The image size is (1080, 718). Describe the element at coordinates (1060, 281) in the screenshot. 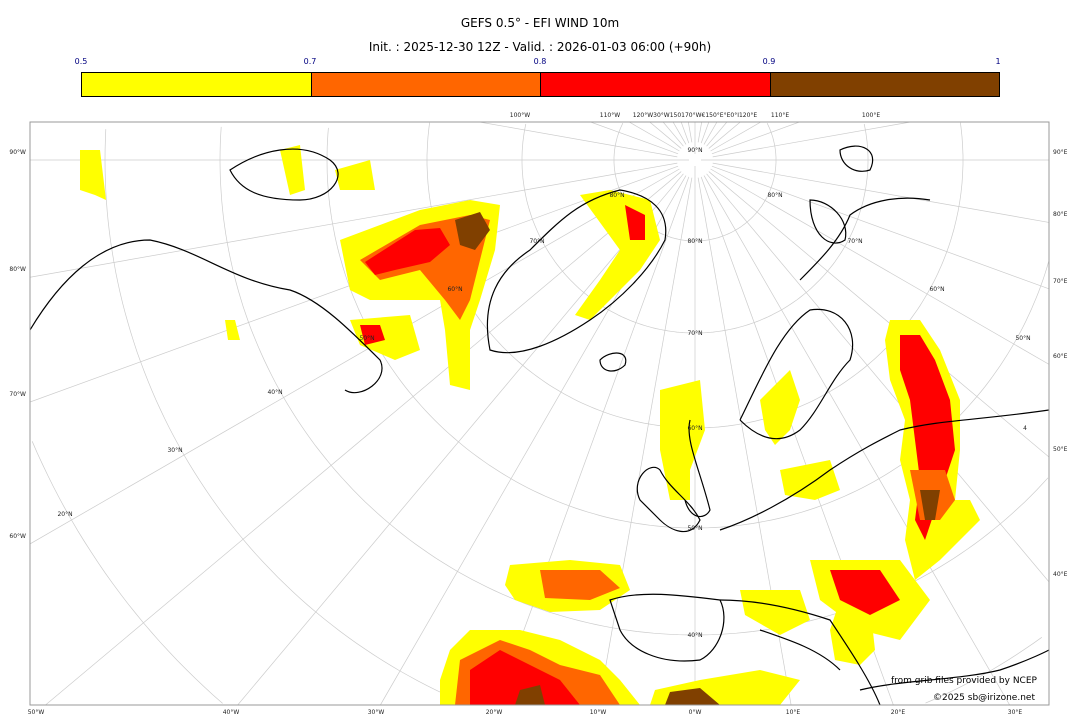

I see `longitude-label: 70°E` at that location.